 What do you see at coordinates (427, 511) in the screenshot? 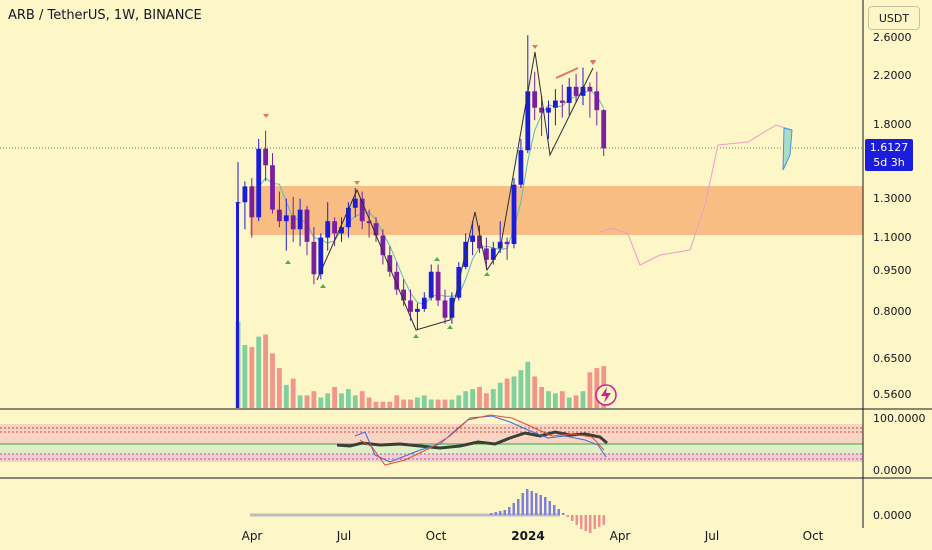
I see `histogram-pane` at bounding box center [427, 511].